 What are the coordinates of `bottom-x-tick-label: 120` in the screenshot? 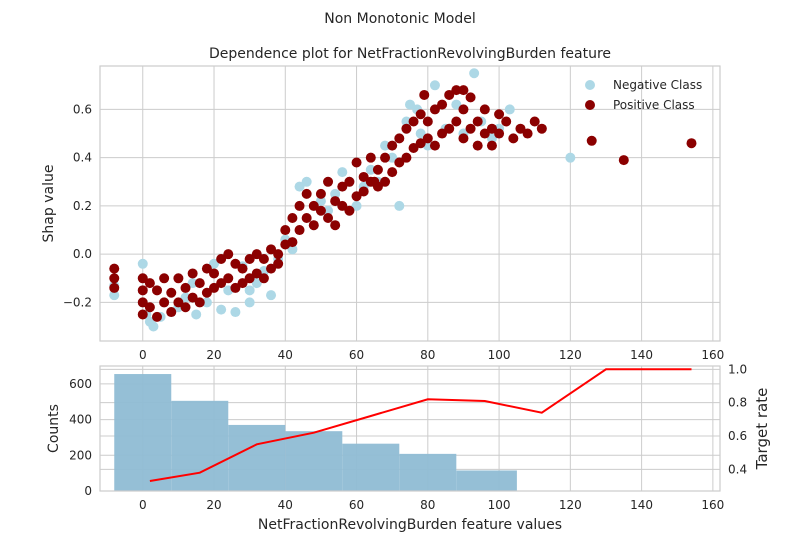 It's located at (570, 505).